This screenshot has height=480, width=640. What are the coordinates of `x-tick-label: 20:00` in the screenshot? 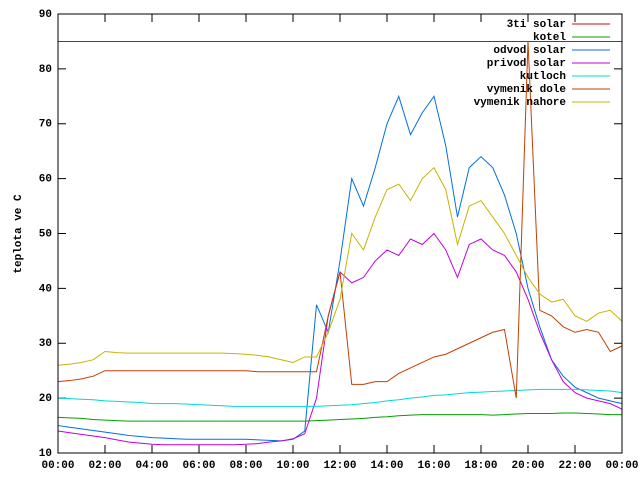 It's located at (527, 466).